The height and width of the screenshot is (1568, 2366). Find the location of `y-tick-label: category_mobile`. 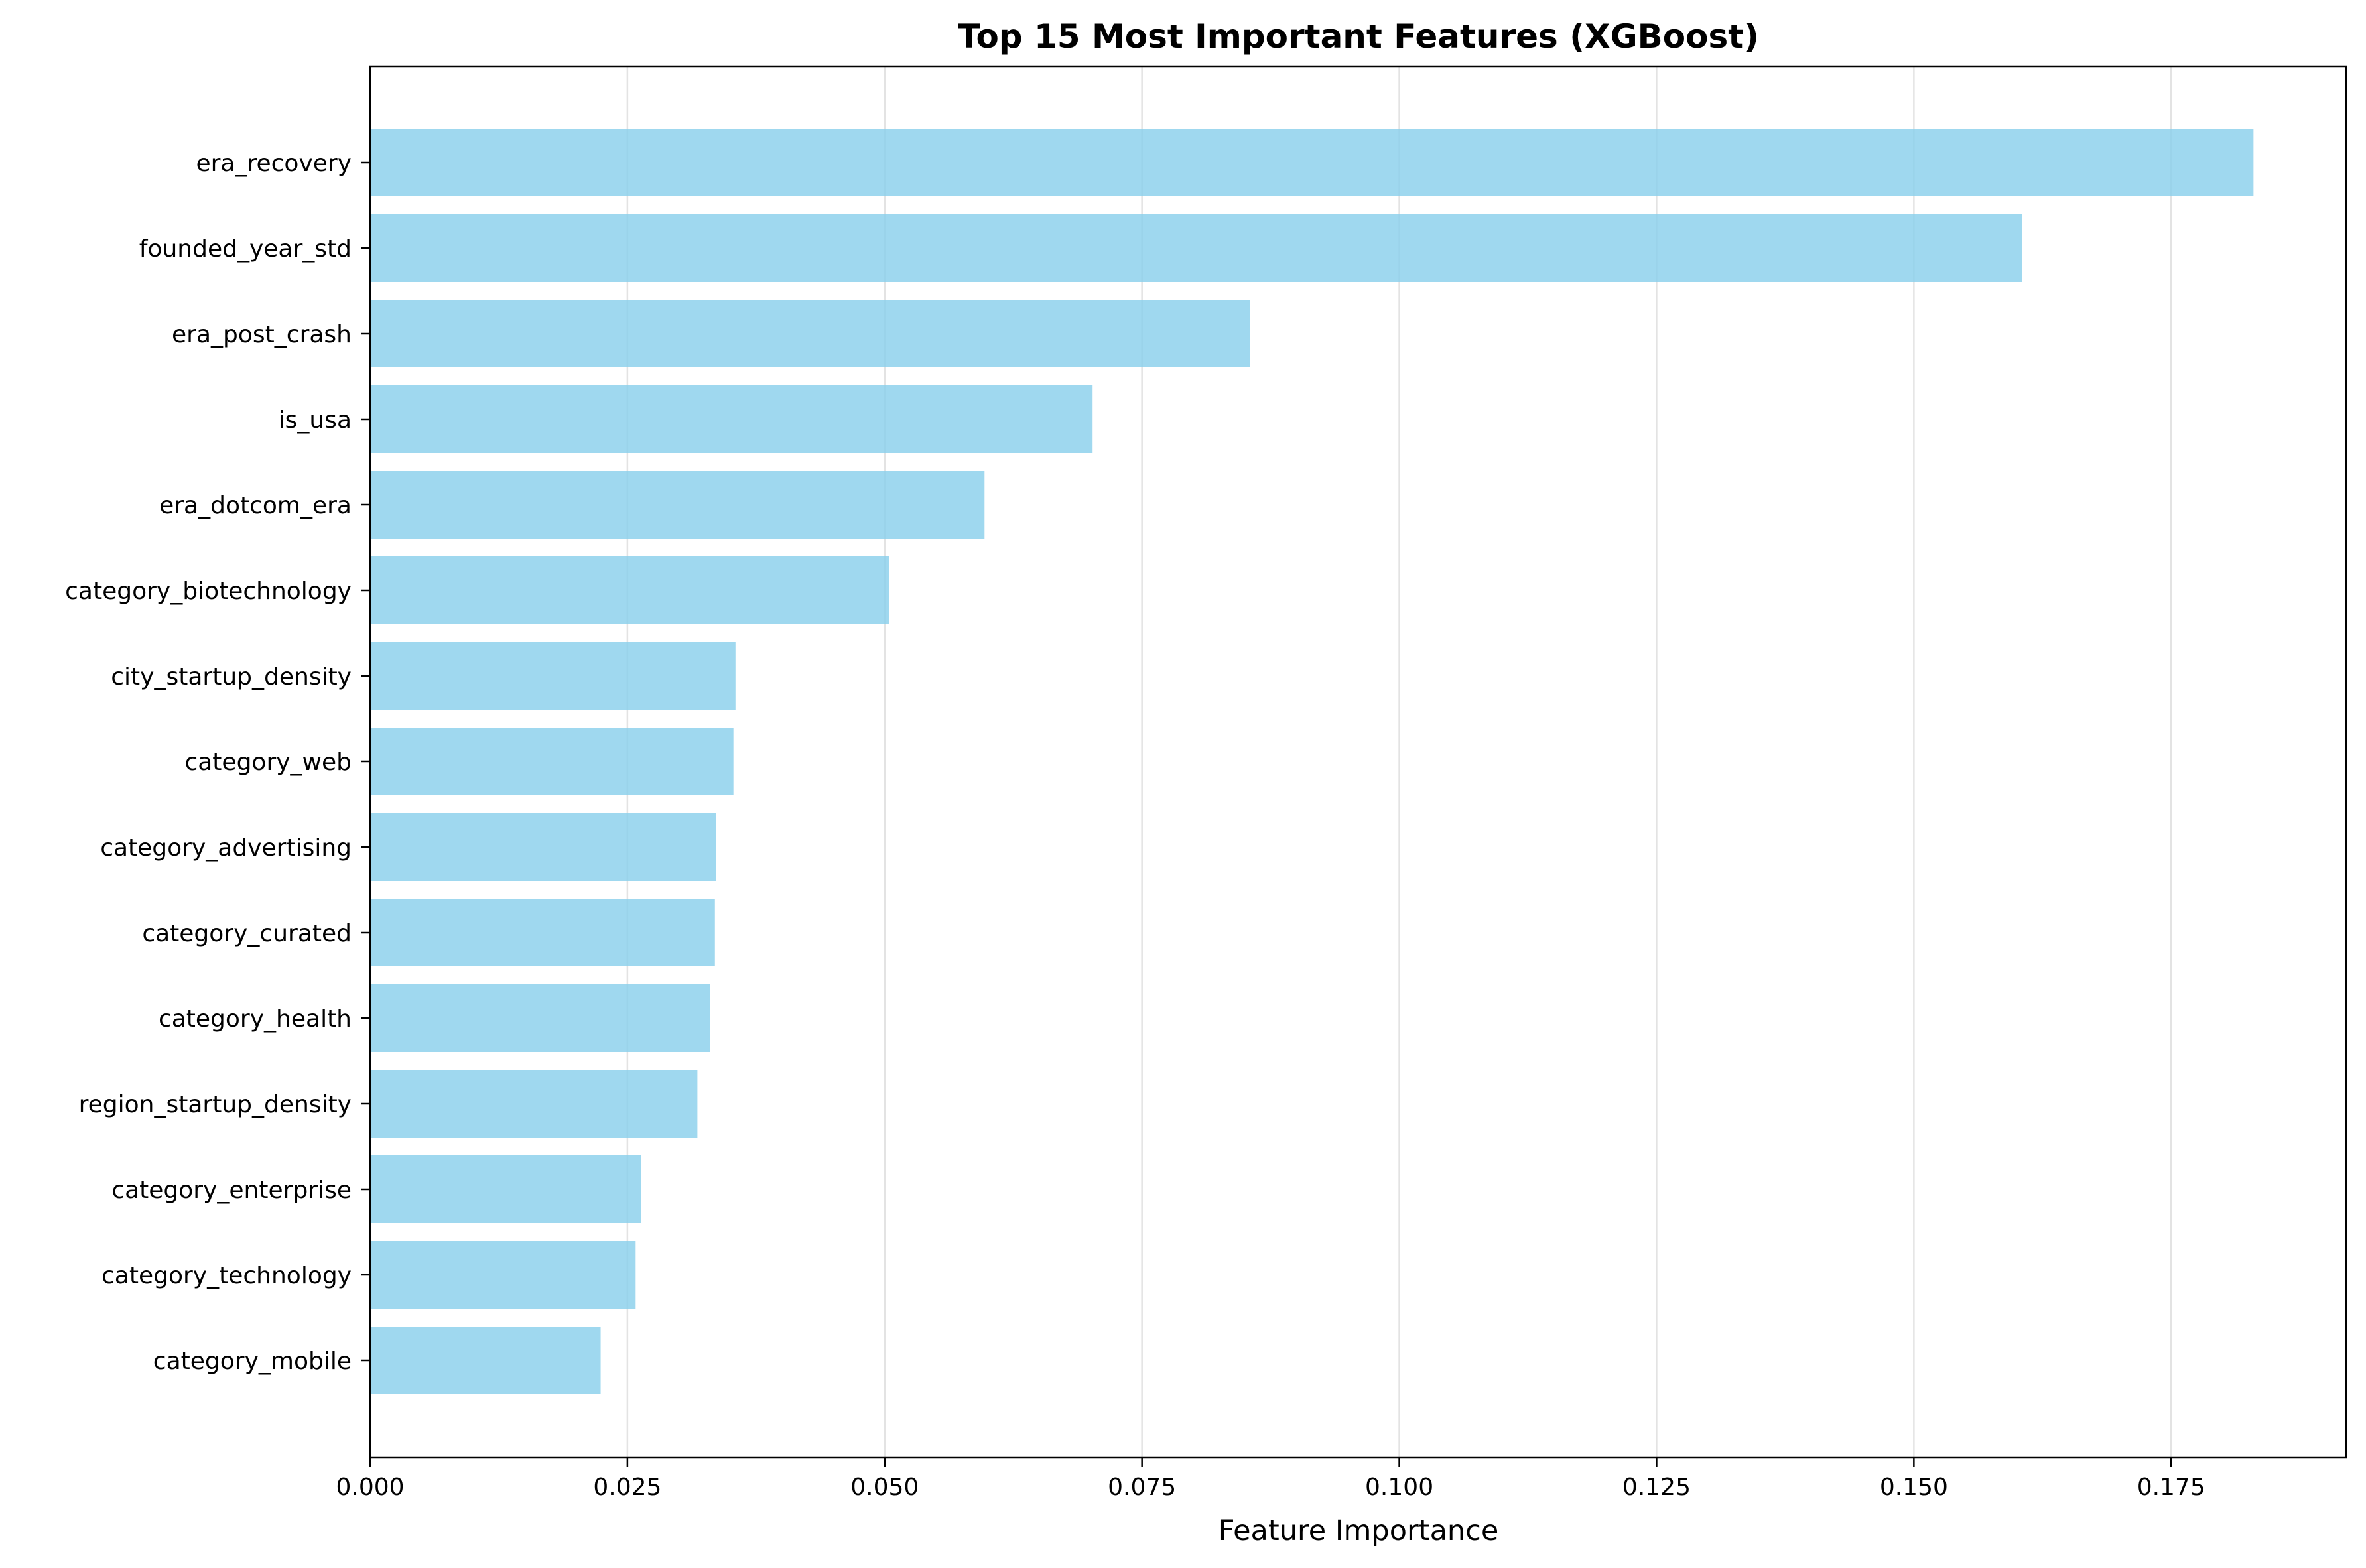

y-tick-label: category_mobile is located at coordinates (253, 1362).